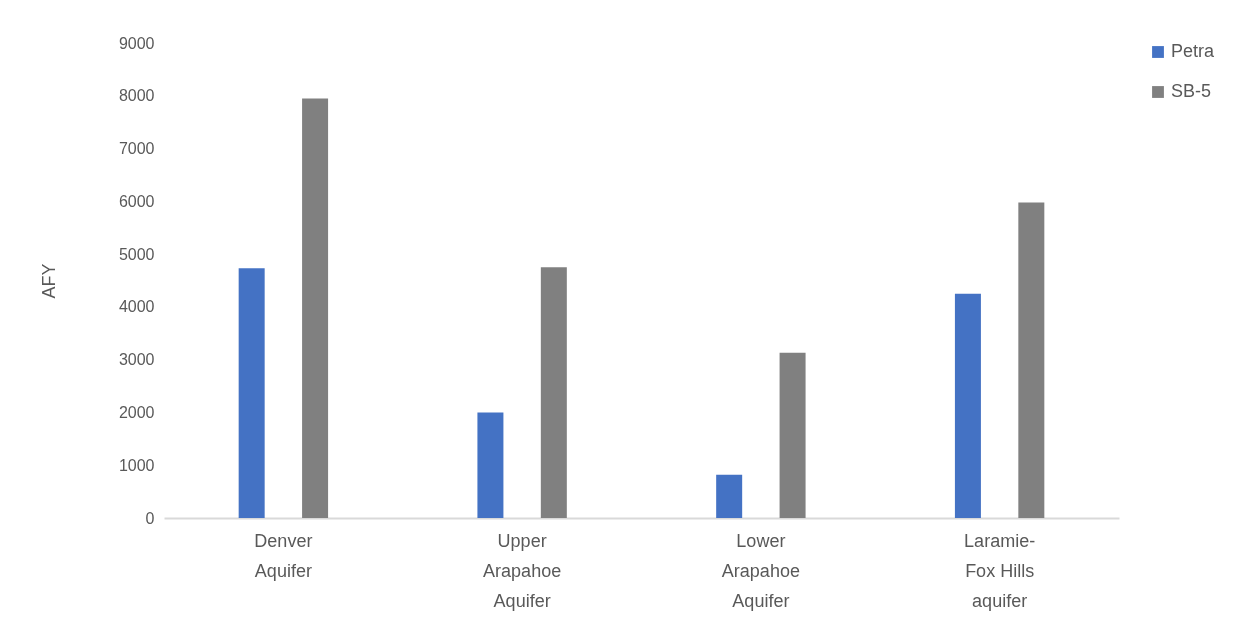 The width and height of the screenshot is (1253, 626). What do you see at coordinates (136, 201) in the screenshot?
I see `y-tick-label: 6000` at bounding box center [136, 201].